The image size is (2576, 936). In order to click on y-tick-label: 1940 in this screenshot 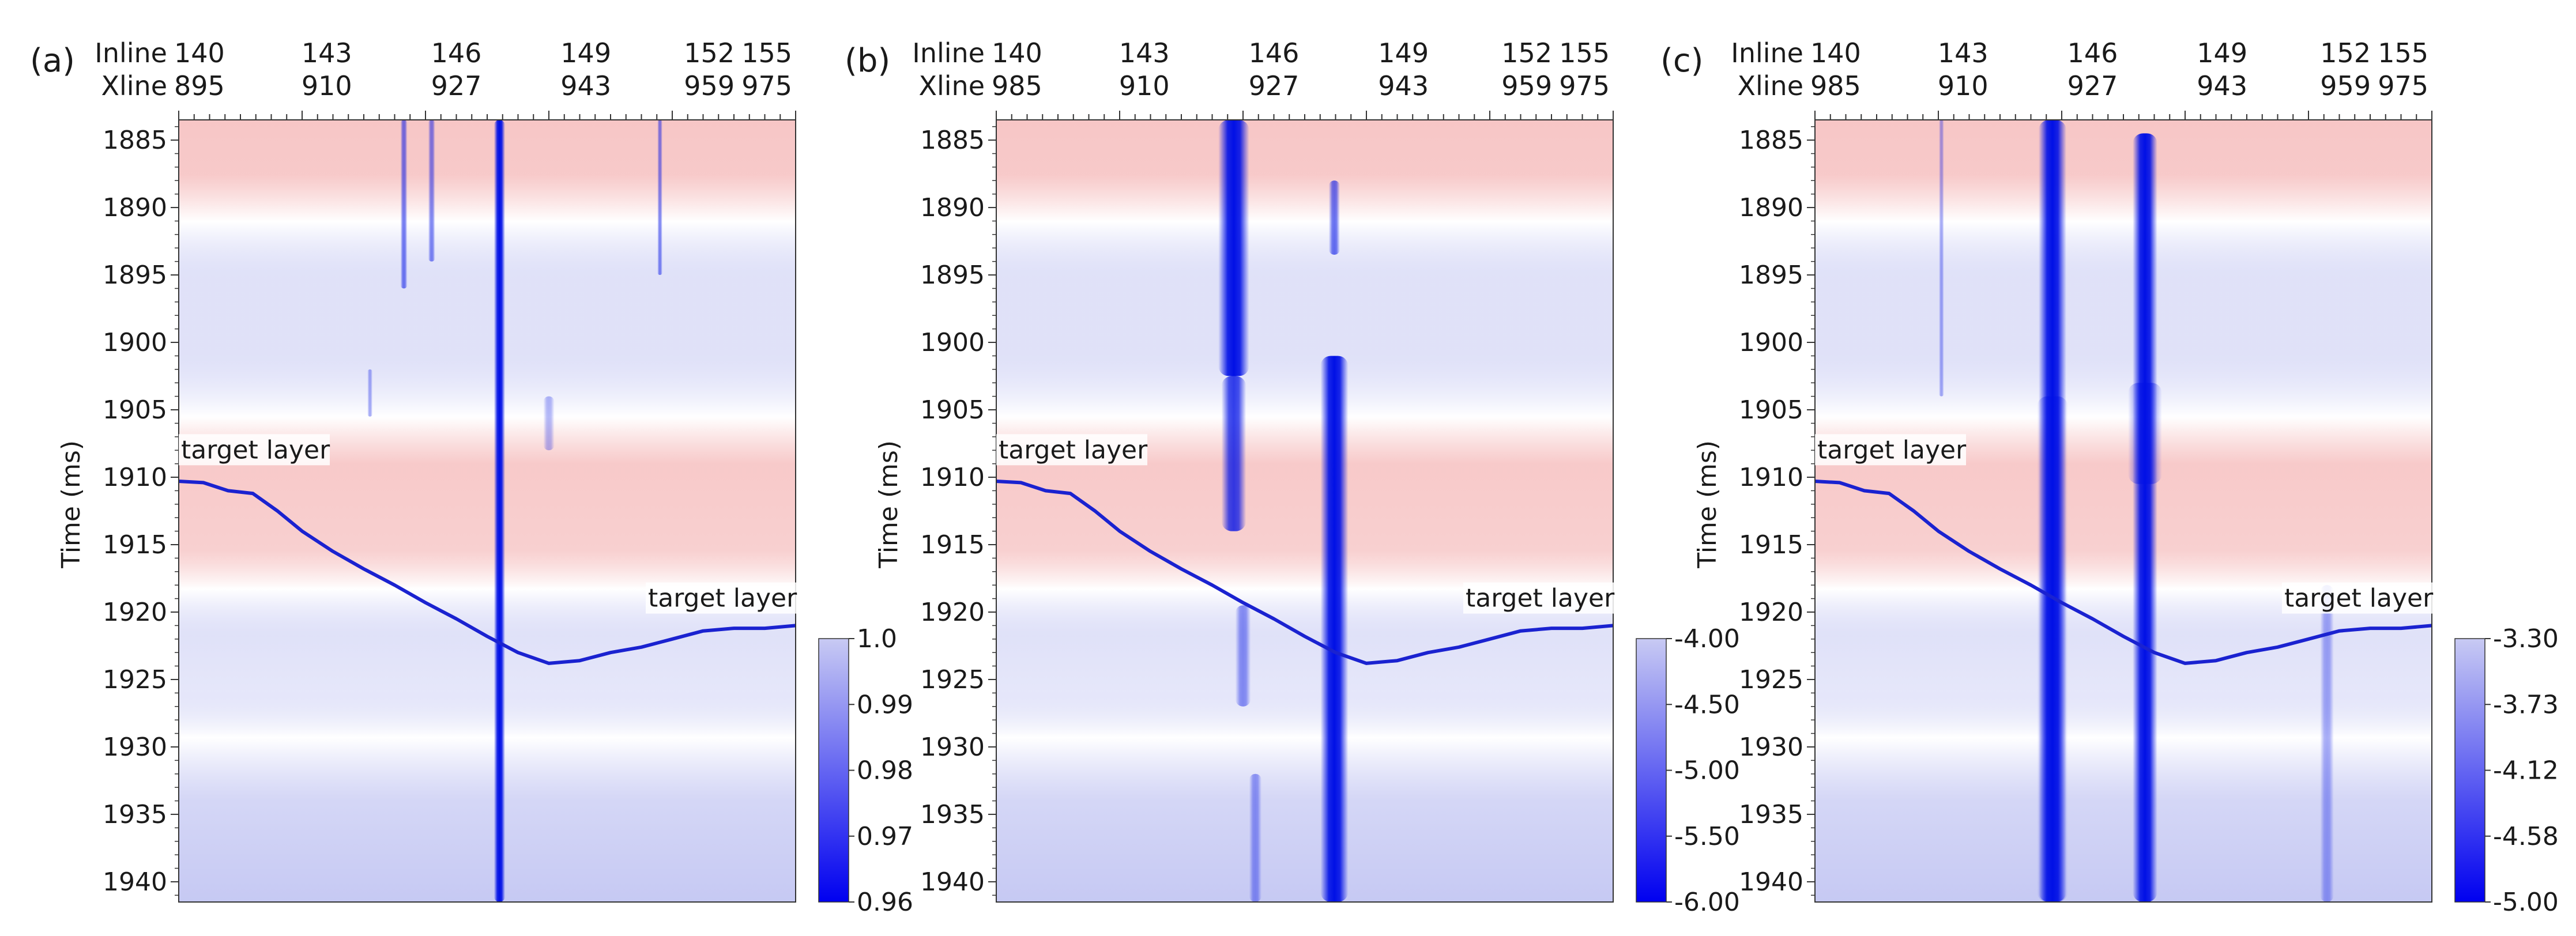, I will do `click(1771, 882)`.